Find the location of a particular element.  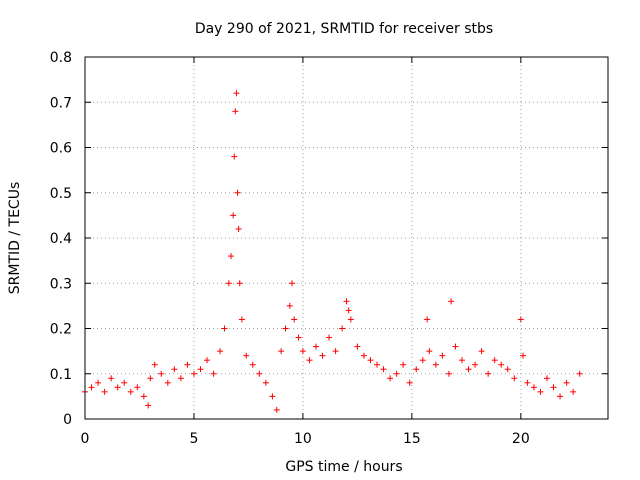

y-tick-label: 0.7 is located at coordinates (61, 103).